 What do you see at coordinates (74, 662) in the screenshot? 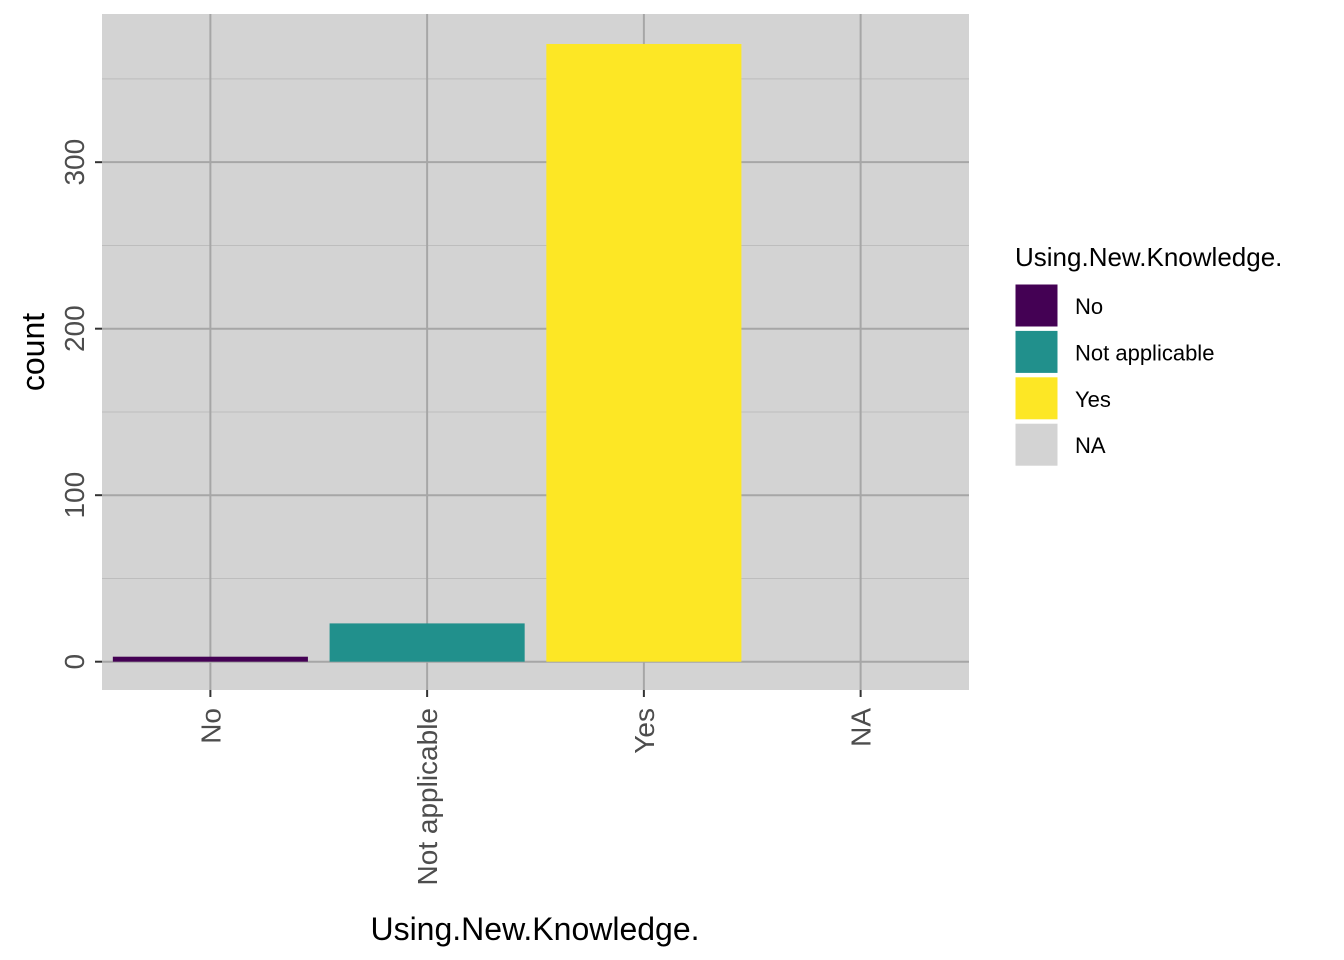
I see `y-tick-label: 0` at bounding box center [74, 662].